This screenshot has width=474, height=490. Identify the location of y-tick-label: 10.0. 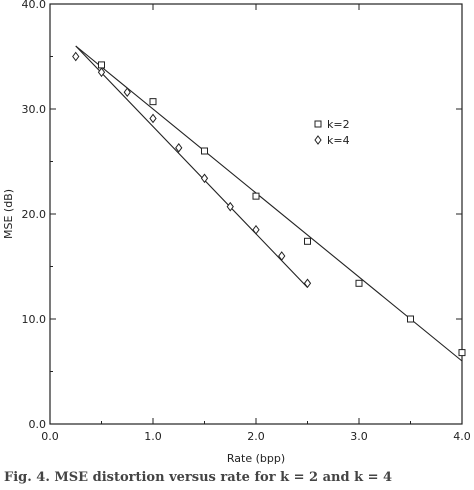
(34, 319).